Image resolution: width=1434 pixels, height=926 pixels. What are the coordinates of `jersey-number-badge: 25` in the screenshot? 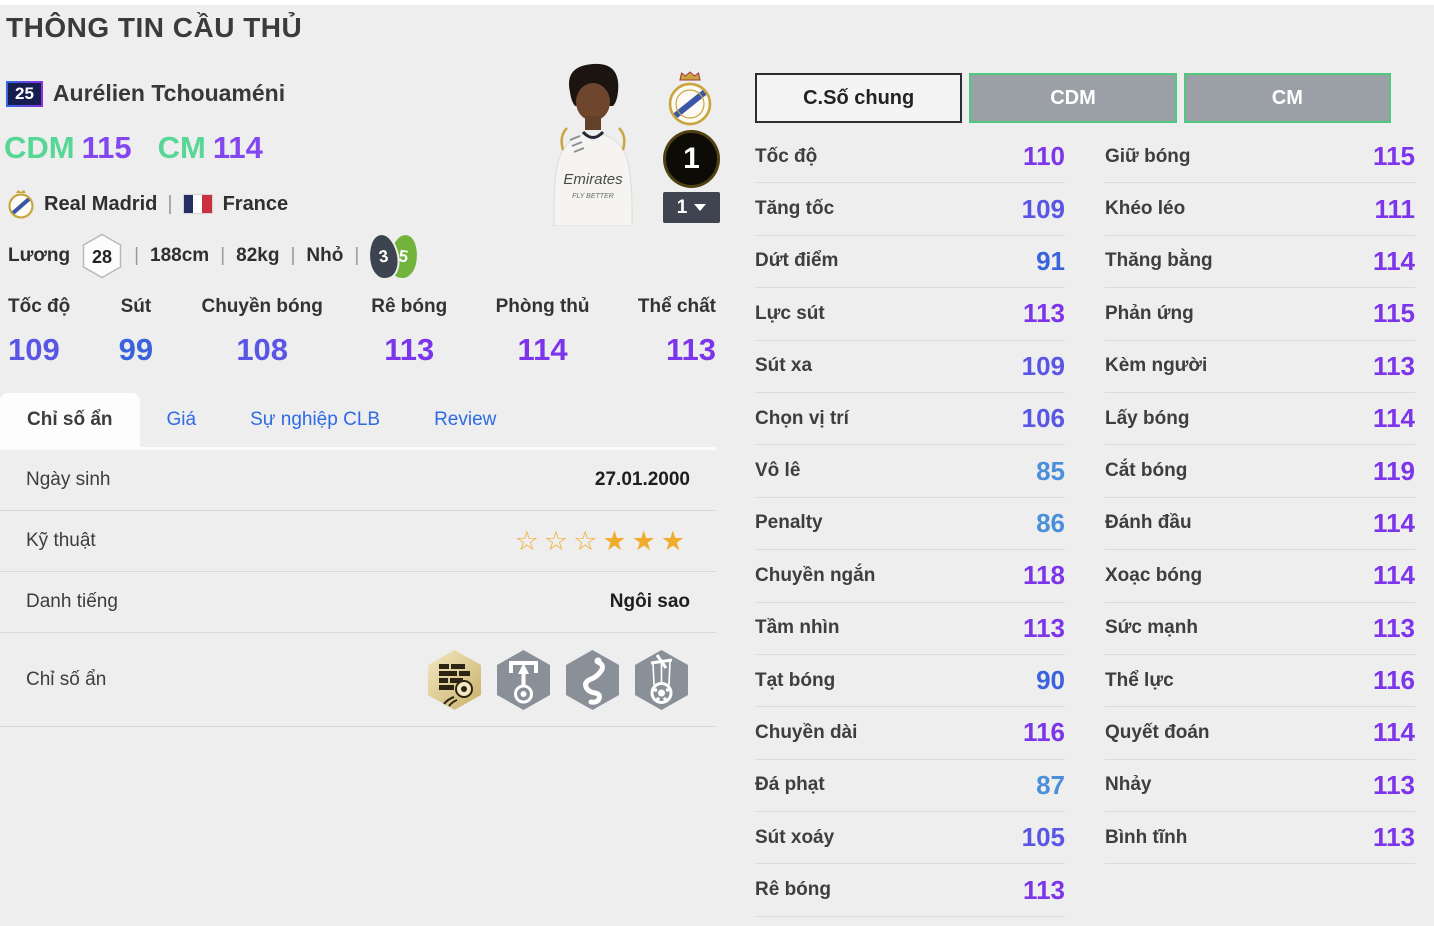 It's located at (24, 93).